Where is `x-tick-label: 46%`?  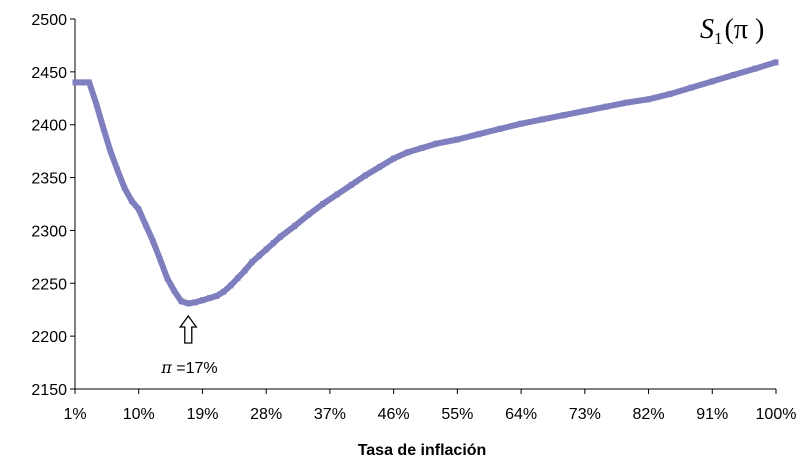 x-tick-label: 46% is located at coordinates (394, 414).